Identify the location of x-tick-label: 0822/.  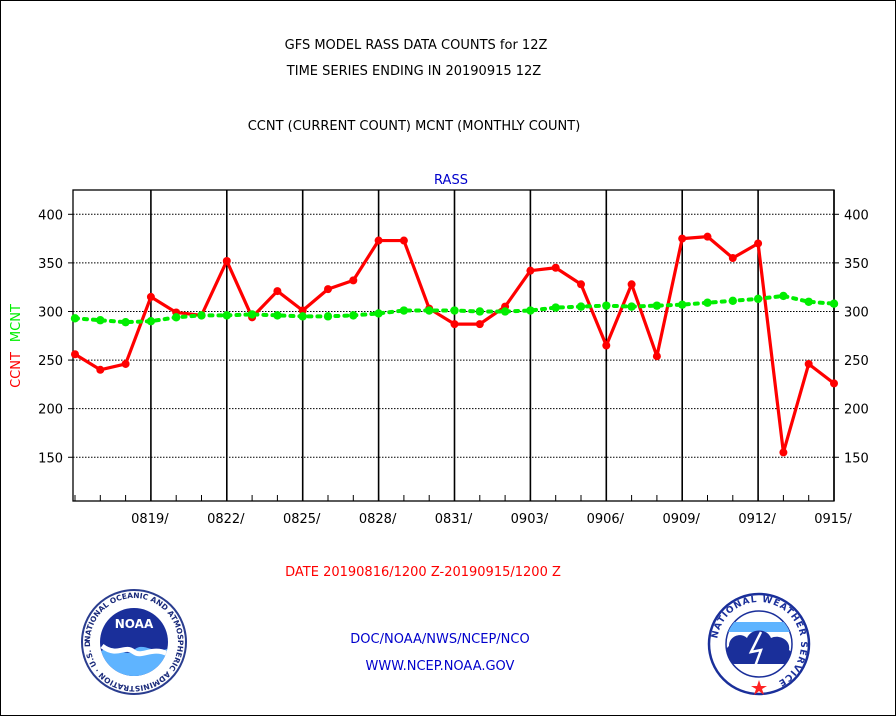
(226, 519).